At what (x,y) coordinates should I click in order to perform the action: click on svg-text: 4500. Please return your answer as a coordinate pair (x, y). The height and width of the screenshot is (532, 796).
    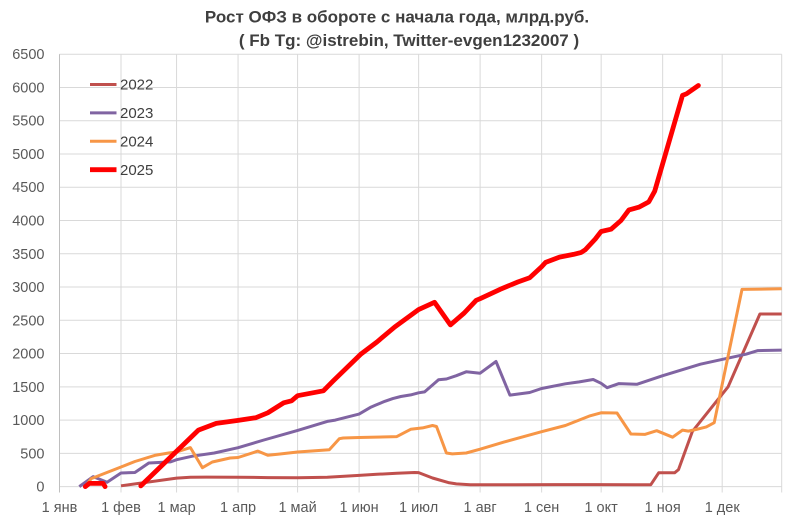
    Looking at the image, I should click on (28, 188).